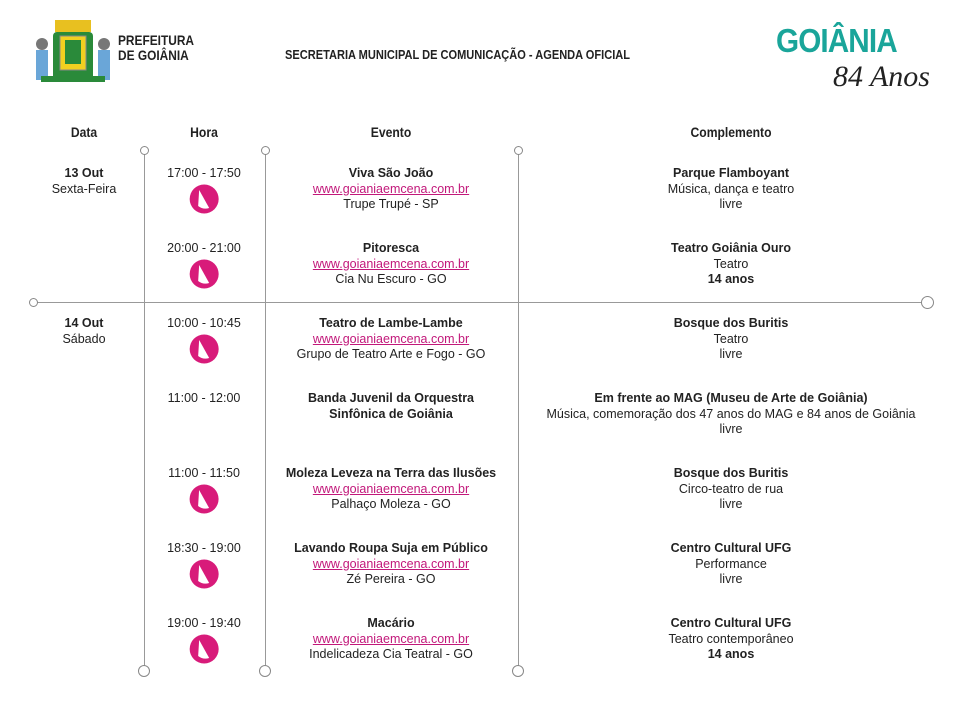 The height and width of the screenshot is (705, 961). What do you see at coordinates (391, 623) in the screenshot?
I see `event-title: Macário` at bounding box center [391, 623].